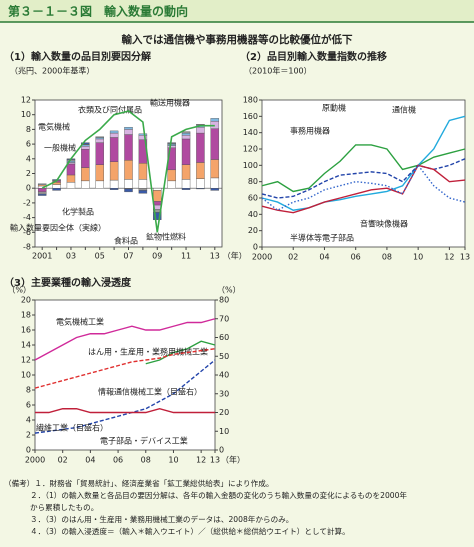 Image resolution: width=474 pixels, height=547 pixels. I want to click on chart-title: （2）品目別輸入数量指数の推移, so click(313, 56).